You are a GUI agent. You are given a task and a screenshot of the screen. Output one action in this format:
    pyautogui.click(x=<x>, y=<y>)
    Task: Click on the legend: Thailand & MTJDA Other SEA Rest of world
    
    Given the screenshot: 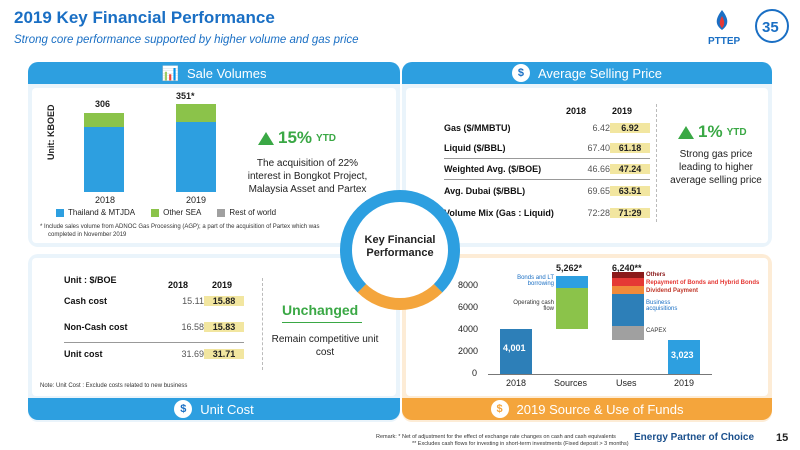 What is the action you would take?
    pyautogui.click(x=166, y=212)
    